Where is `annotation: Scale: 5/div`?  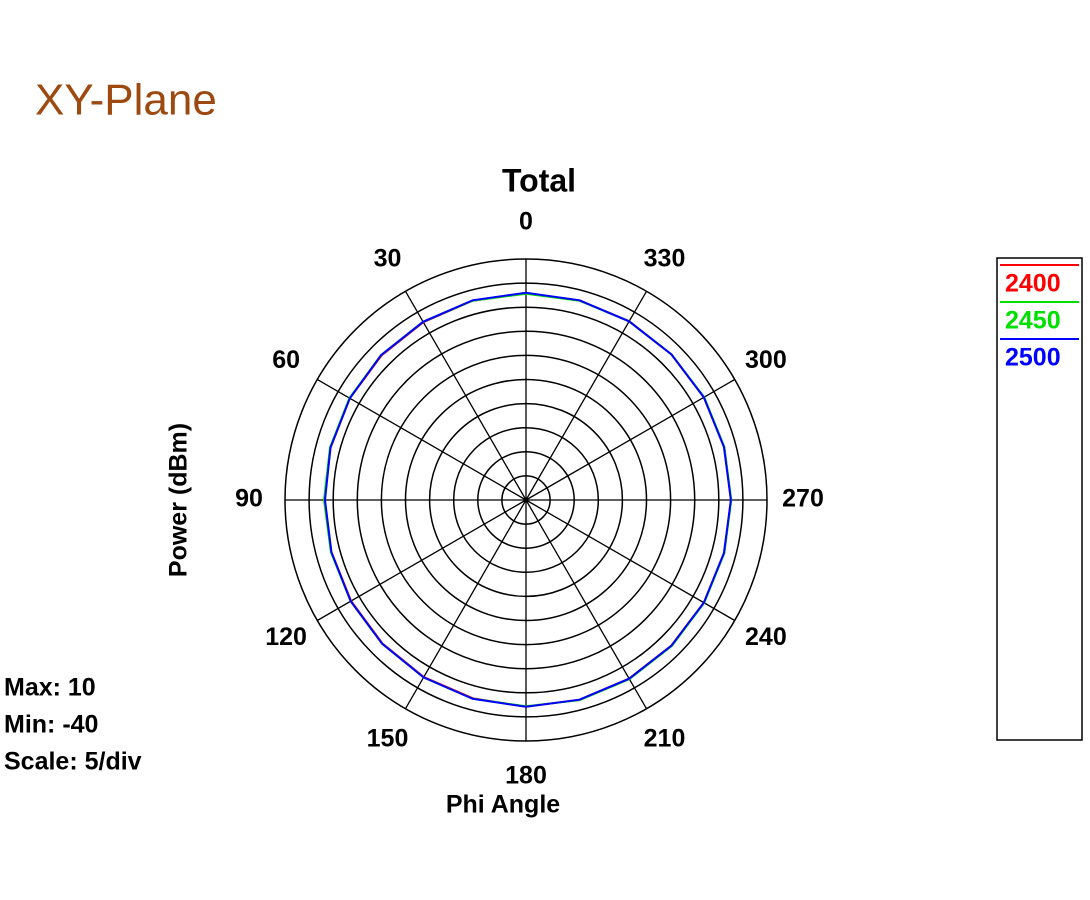
annotation: Scale: 5/div is located at coordinates (73, 762).